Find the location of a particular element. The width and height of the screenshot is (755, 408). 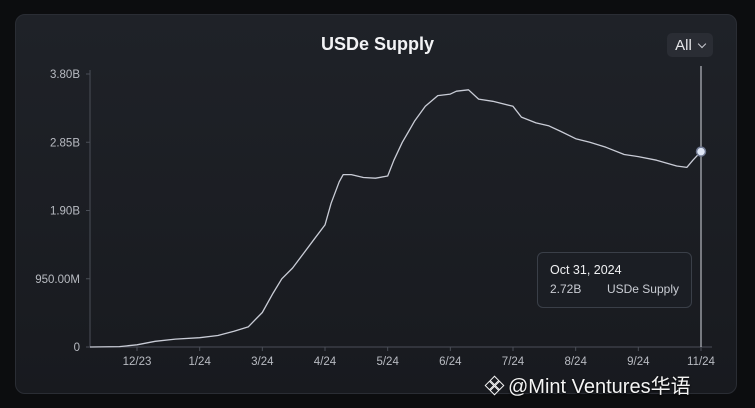

watermark: @Mint Ventures华语 is located at coordinates (587, 384).